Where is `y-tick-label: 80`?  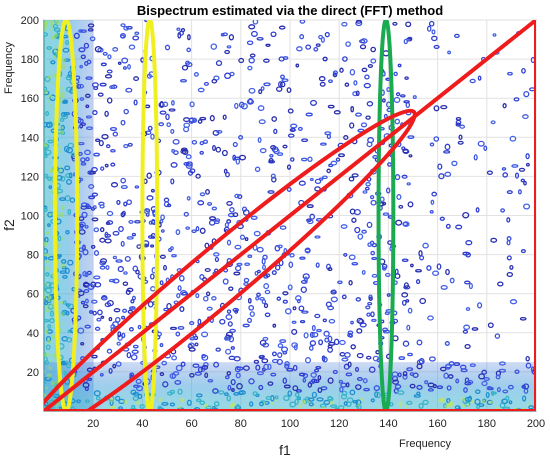 y-tick-label: 80 is located at coordinates (33, 256).